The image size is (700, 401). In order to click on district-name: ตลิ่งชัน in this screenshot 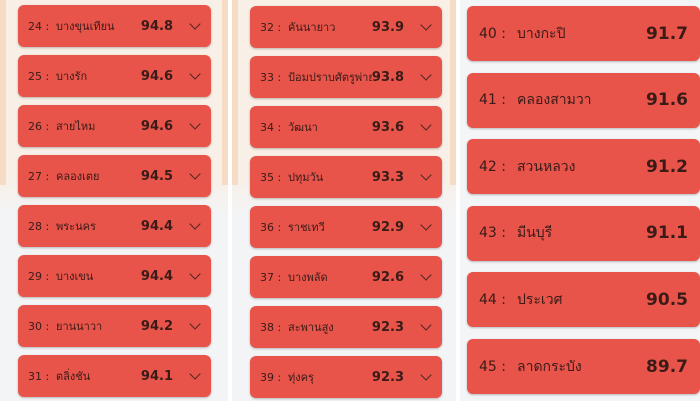, I will do `click(73, 376)`.